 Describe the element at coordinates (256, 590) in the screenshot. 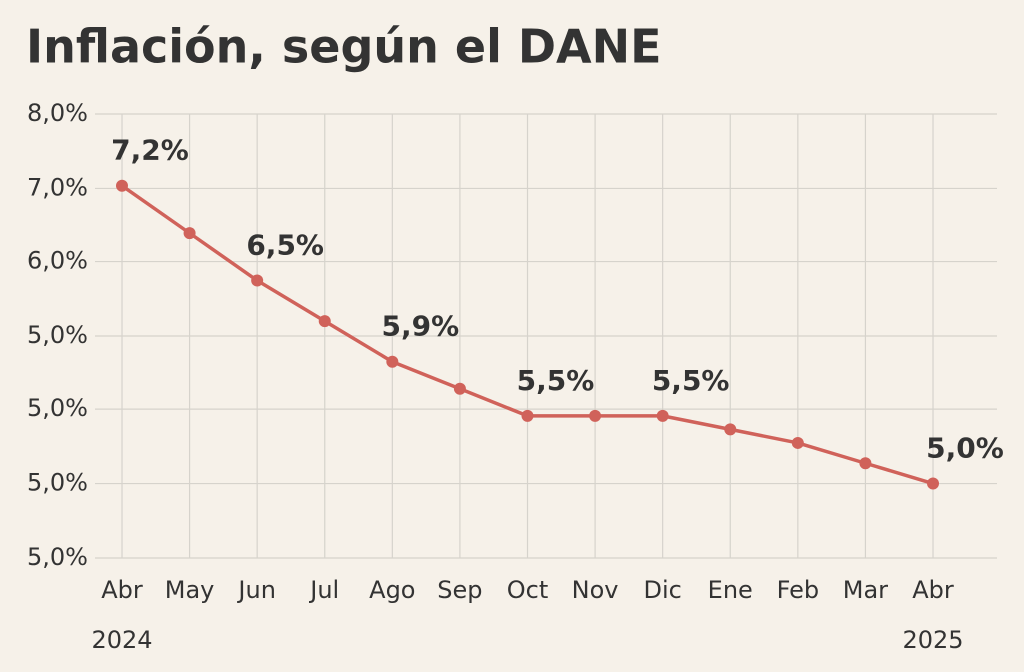

I see `x-tick-label: Jun` at that location.